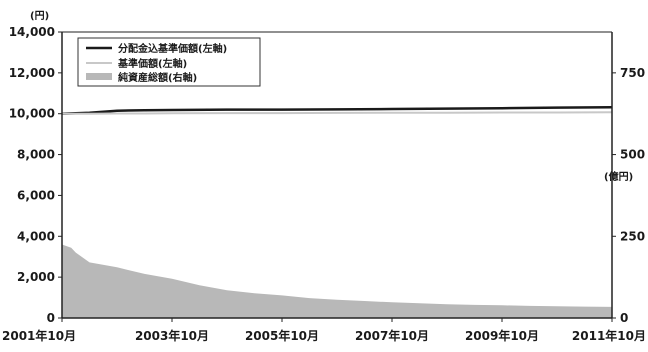 The image size is (648, 352). Describe the element at coordinates (337, 110) in the screenshot. I see `series-0-line` at that location.